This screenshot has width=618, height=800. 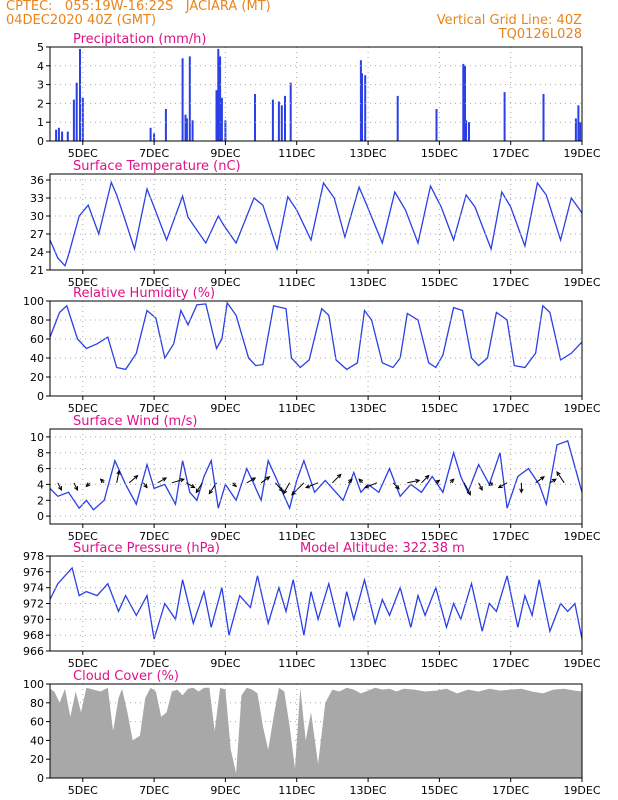 I want to click on grid-line-header: Vertical Grid Line: 40Z, so click(x=509, y=20).